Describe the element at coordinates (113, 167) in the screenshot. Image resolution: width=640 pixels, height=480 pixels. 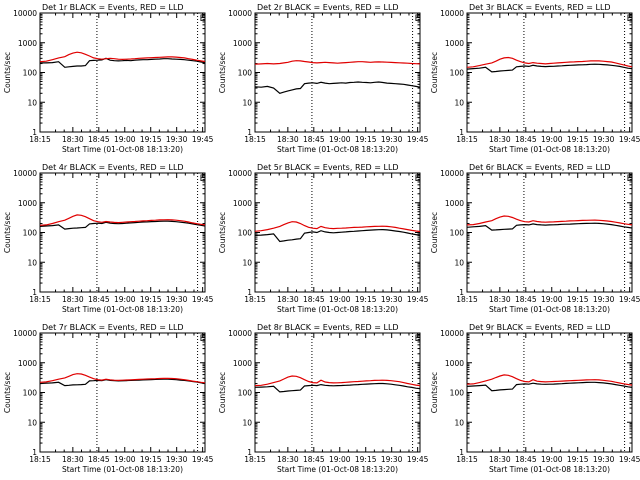
I see `plot-title: Det 4r BLACK = Events, RED = LLD` at that location.